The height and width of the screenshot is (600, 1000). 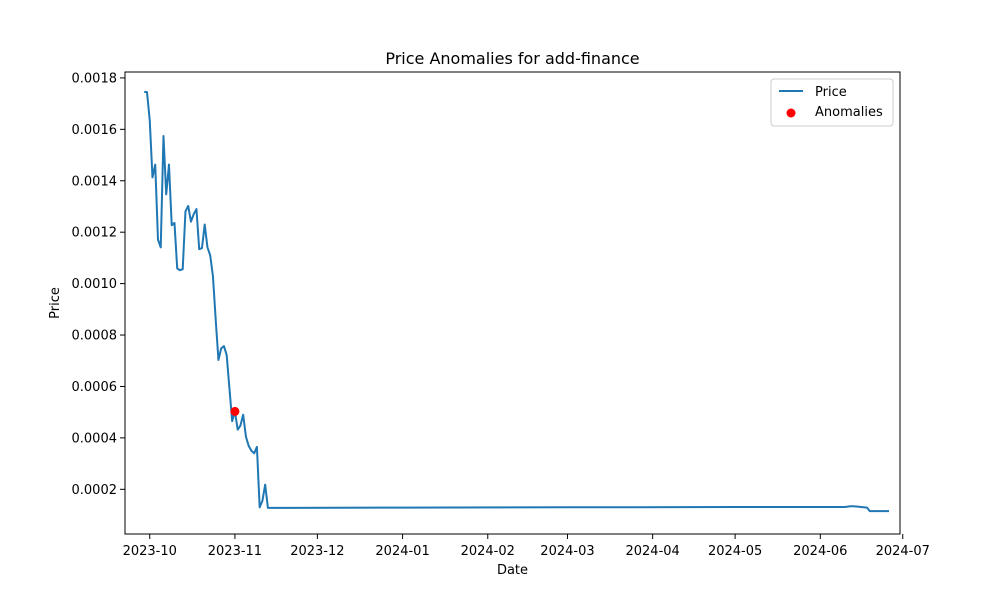 What do you see at coordinates (735, 551) in the screenshot?
I see `x-tick-label: 2024-05` at bounding box center [735, 551].